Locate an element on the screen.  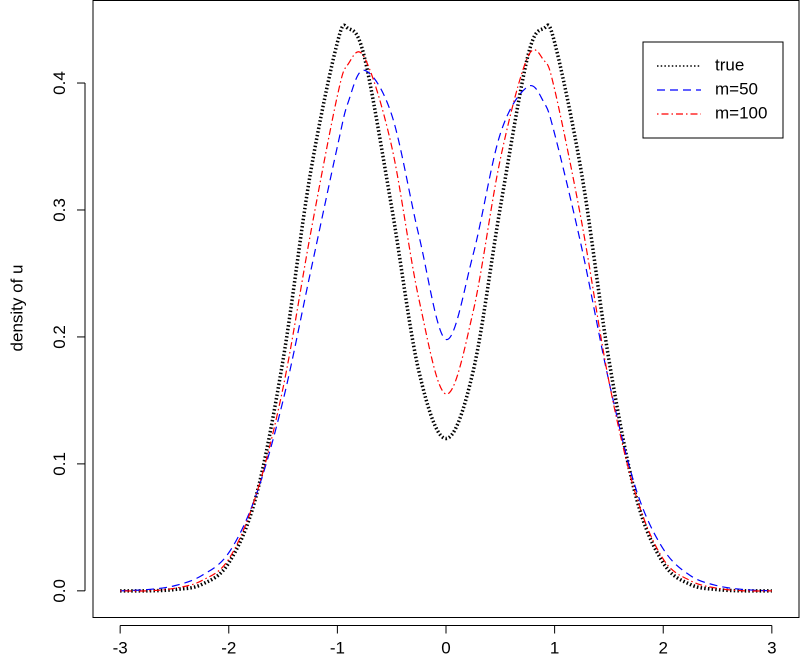
legend-label: m=50 is located at coordinates (736, 88).